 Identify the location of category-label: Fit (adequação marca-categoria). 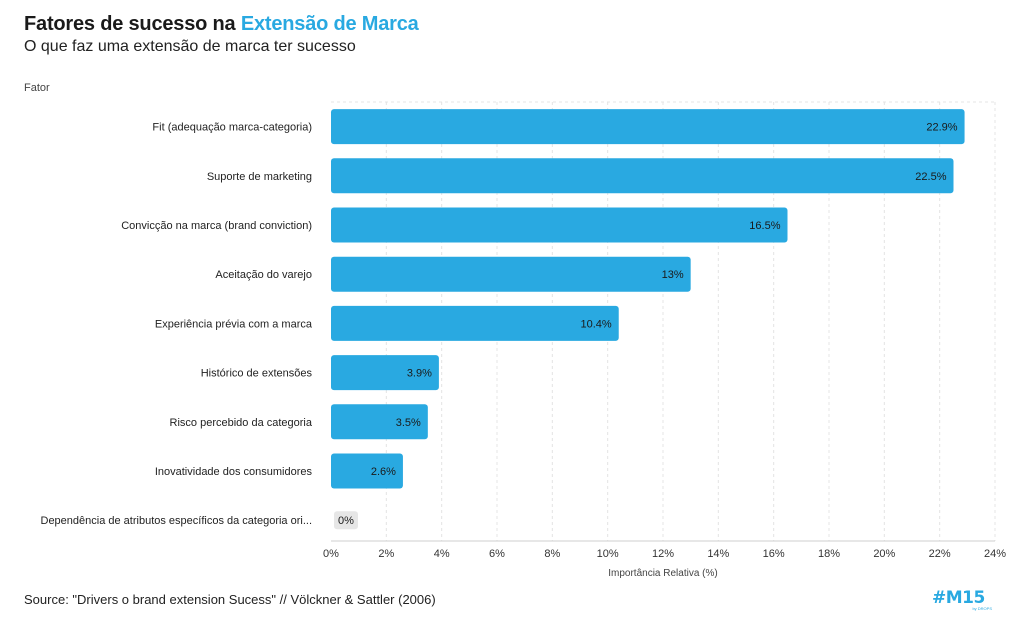
(232, 128).